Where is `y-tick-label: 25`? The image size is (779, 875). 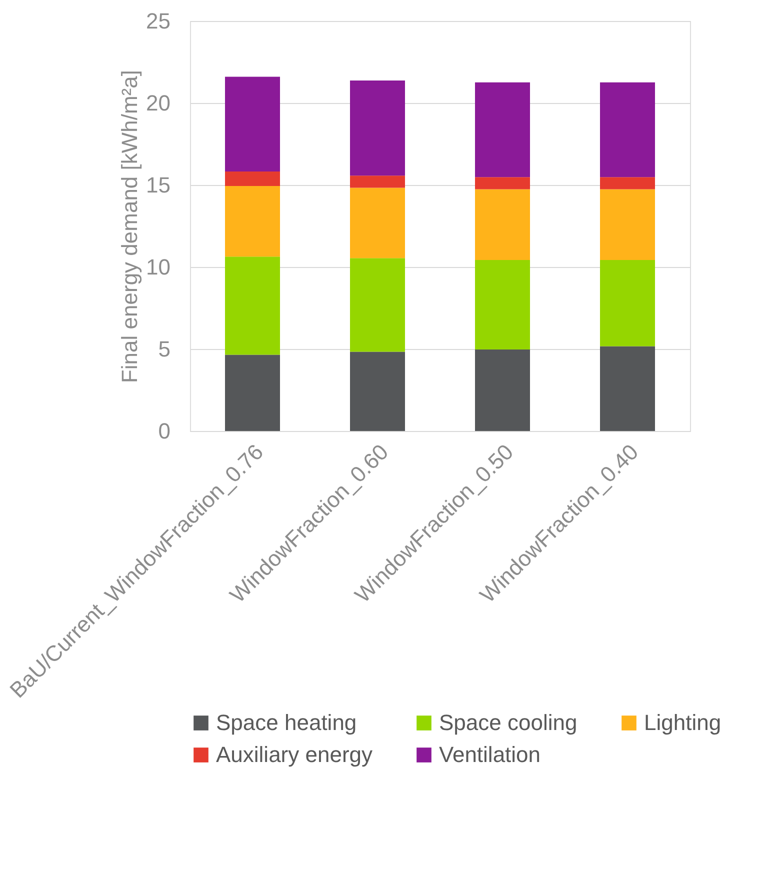
y-tick-label: 25 is located at coordinates (158, 21).